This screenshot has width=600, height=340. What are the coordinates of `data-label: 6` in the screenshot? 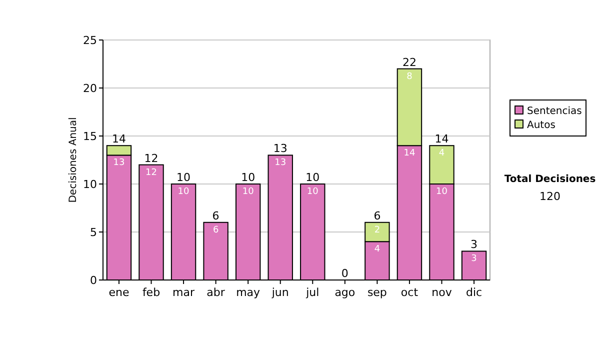 It's located at (215, 230).